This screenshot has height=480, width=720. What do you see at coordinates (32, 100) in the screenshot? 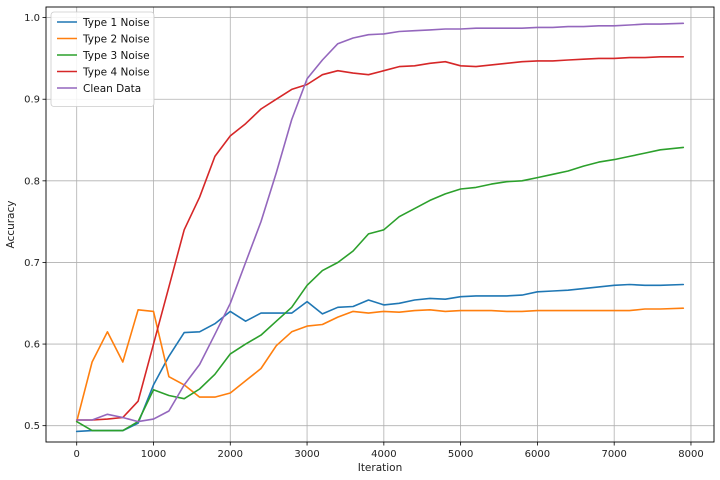
I see `y-tick-label: 0.9` at bounding box center [32, 100].